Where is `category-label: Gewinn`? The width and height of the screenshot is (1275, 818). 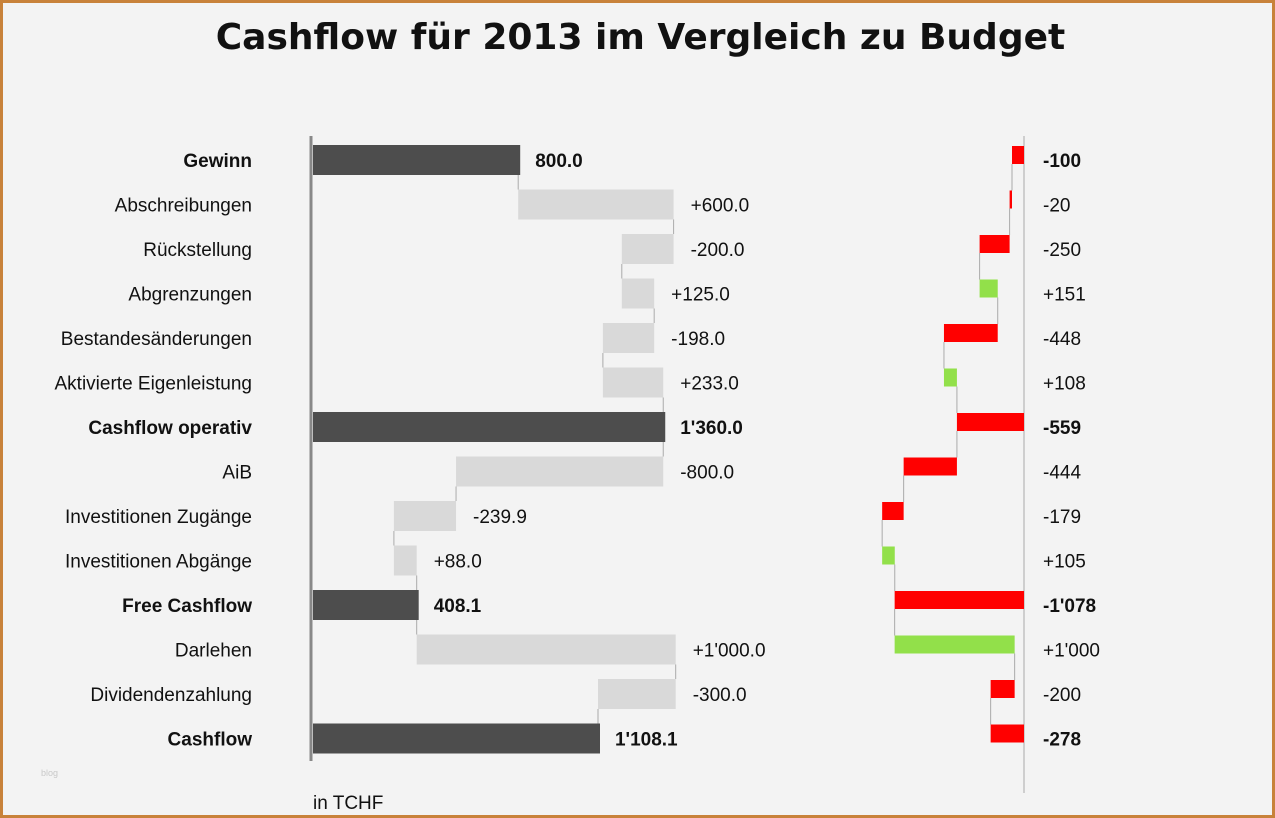 category-label: Gewinn is located at coordinates (217, 161).